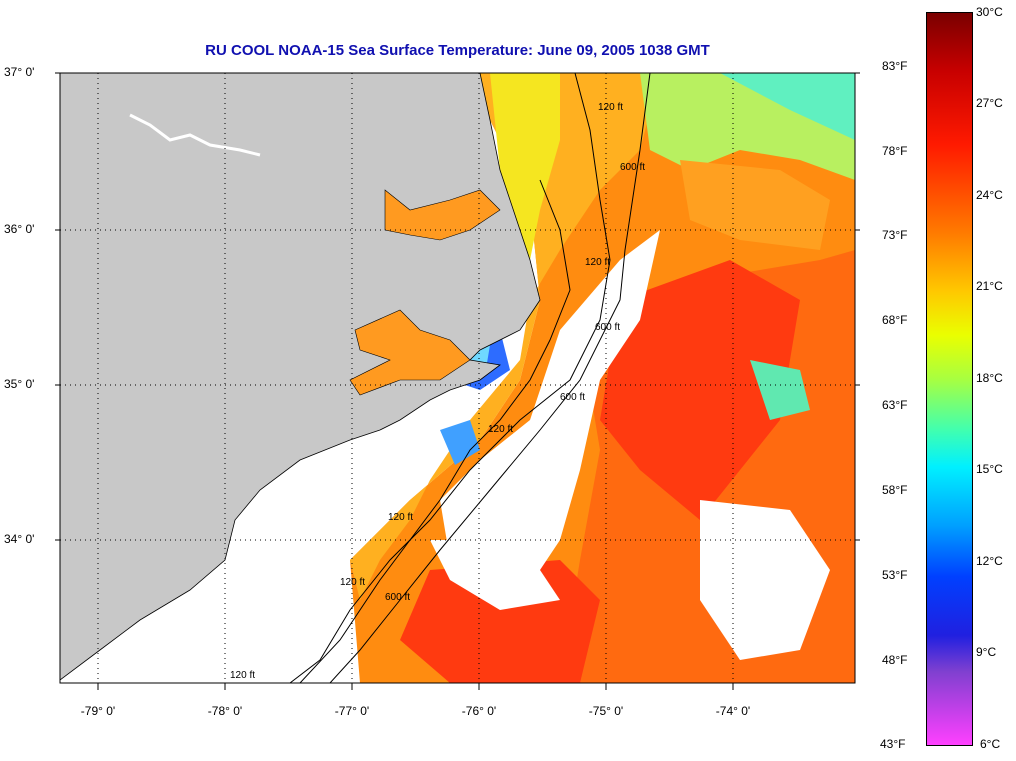  I want to click on lat-label: 35° 0', so click(19, 384).